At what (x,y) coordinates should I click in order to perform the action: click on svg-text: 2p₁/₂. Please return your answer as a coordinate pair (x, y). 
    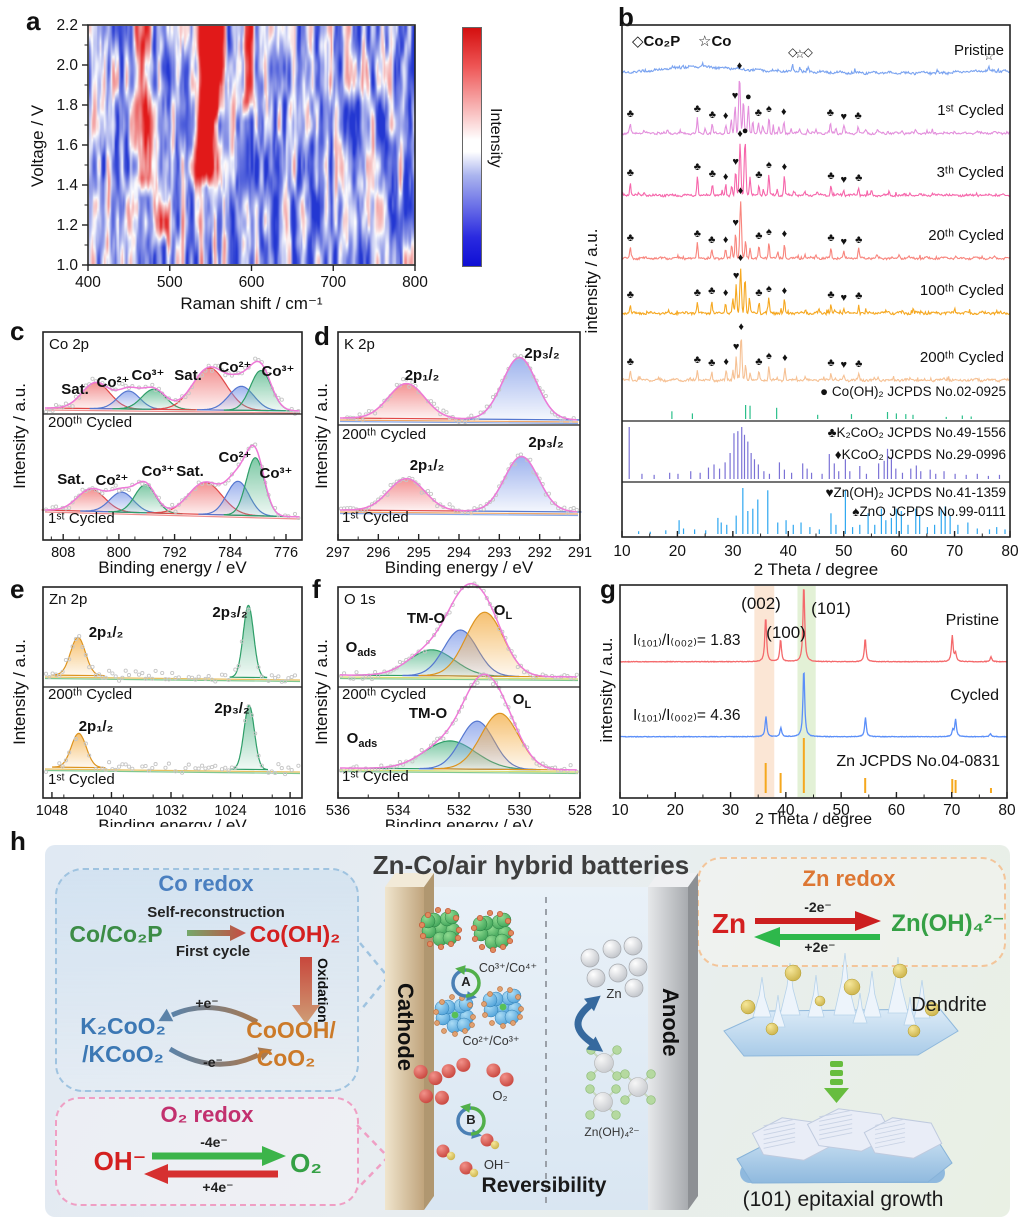
    Looking at the image, I should click on (427, 465).